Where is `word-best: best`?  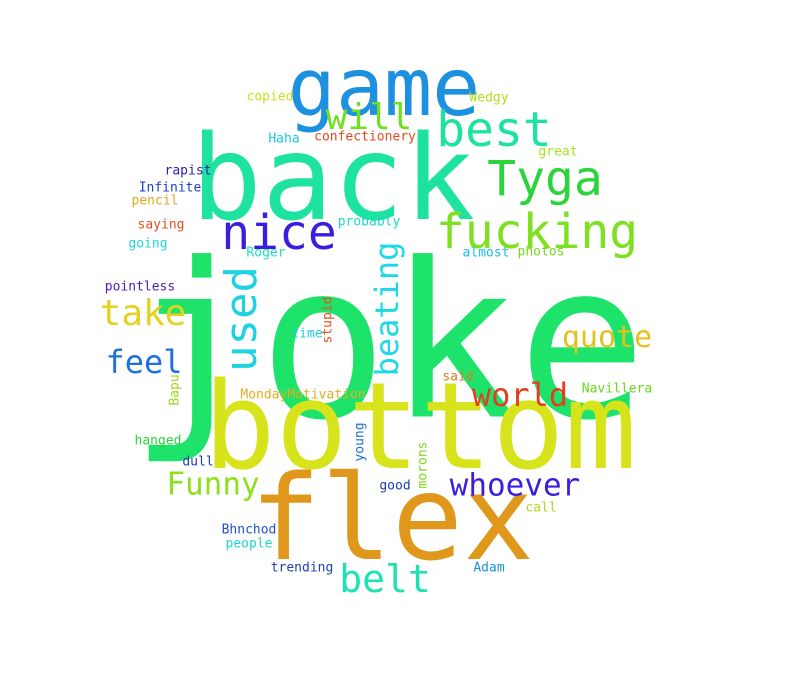
word-best: best is located at coordinates (494, 130).